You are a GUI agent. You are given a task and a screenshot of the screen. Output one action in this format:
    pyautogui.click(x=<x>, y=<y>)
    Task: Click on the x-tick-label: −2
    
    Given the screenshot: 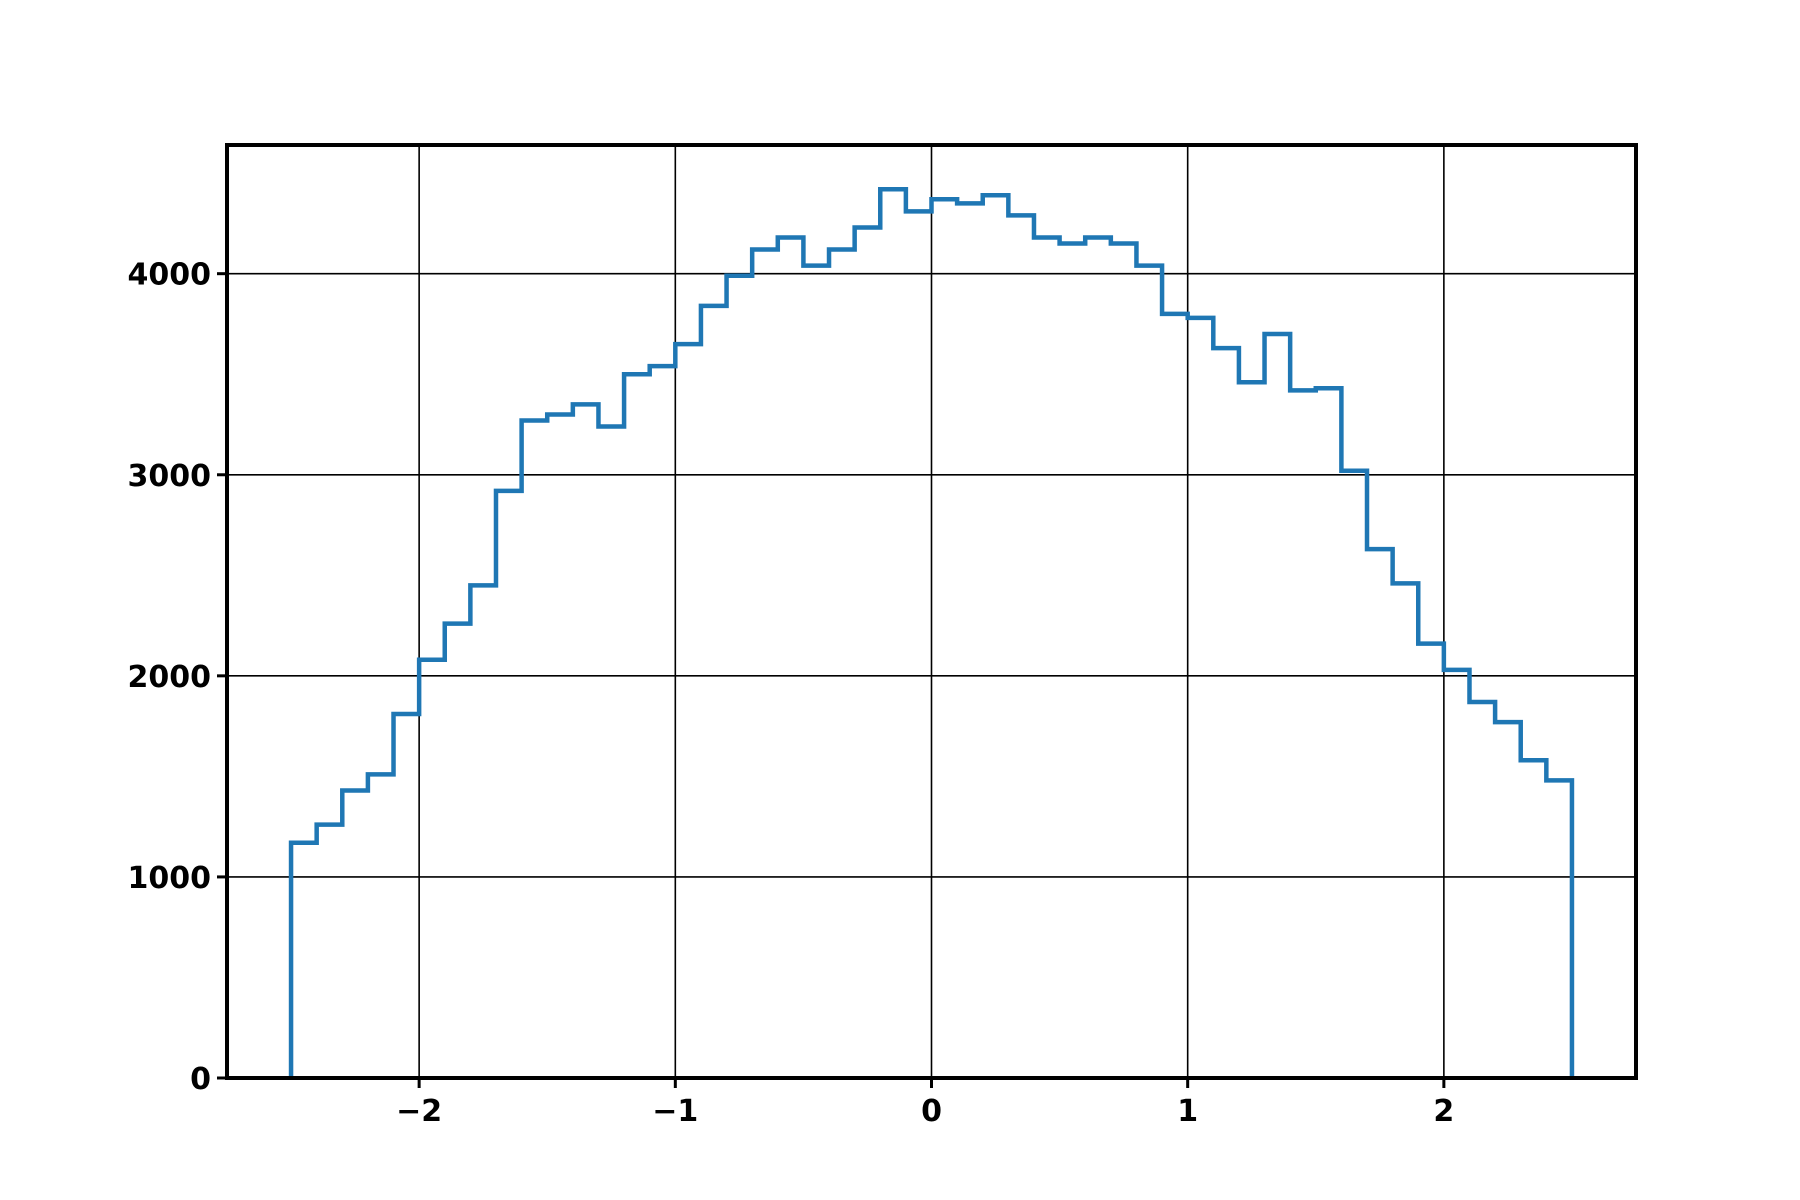 What is the action you would take?
    pyautogui.click(x=419, y=1111)
    